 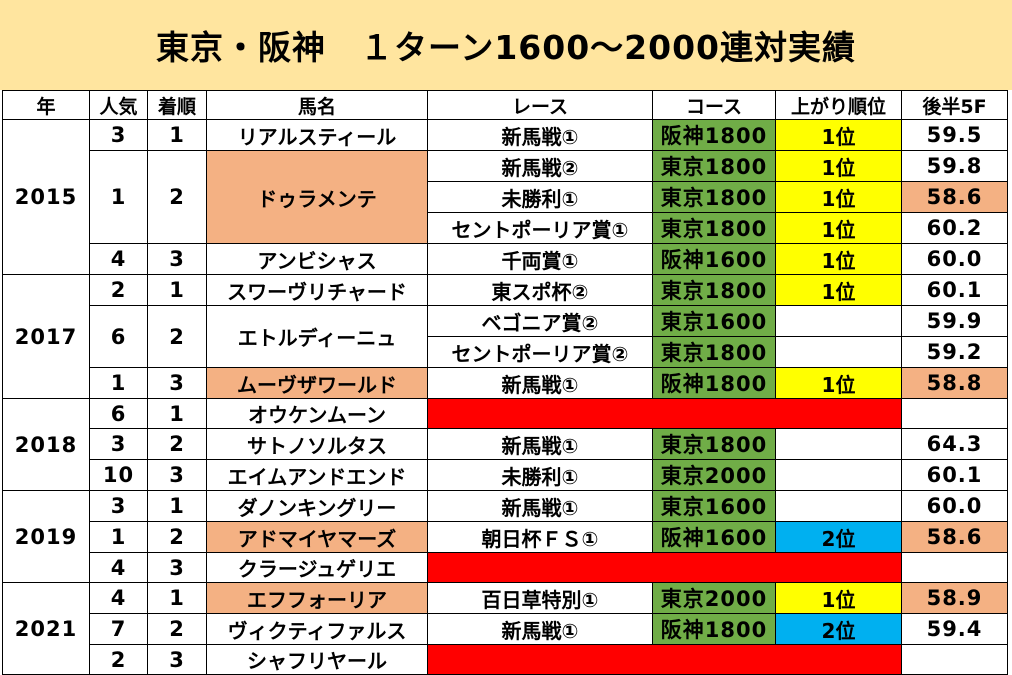 I want to click on no-record-cell, so click(x=664, y=413).